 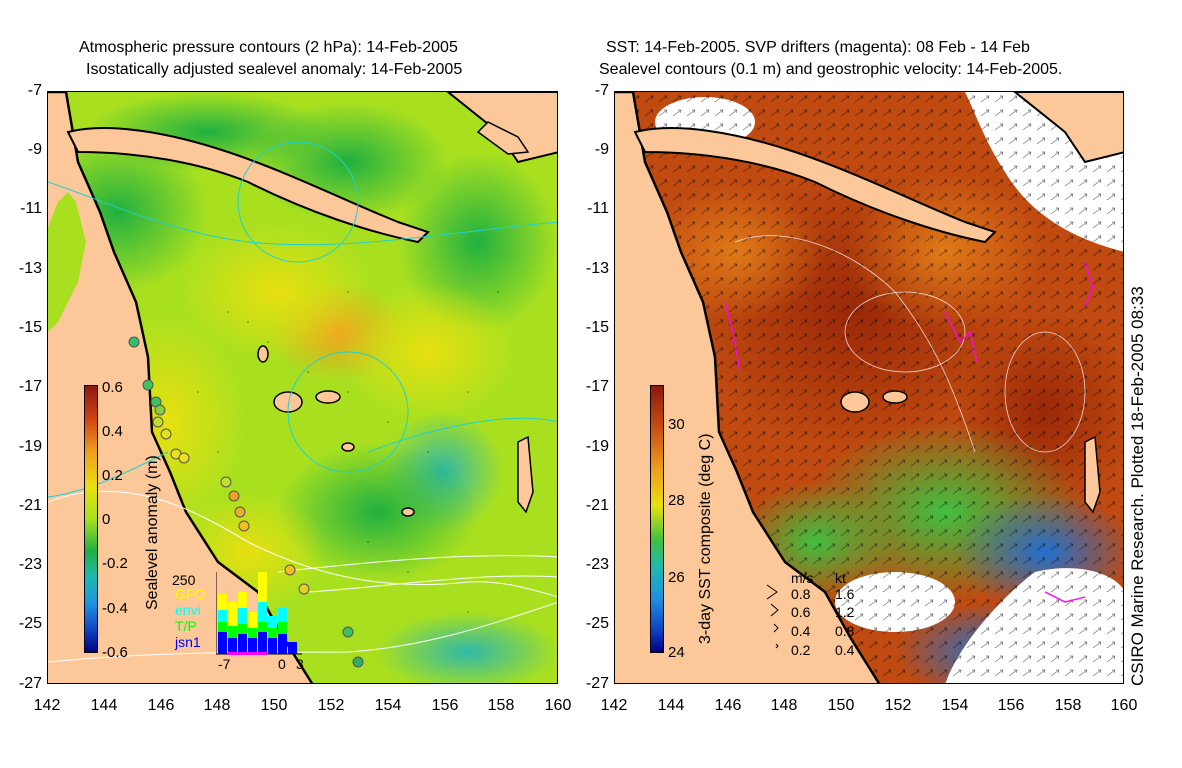 I want to click on histogram-ymax-label: 250, so click(x=184, y=580).